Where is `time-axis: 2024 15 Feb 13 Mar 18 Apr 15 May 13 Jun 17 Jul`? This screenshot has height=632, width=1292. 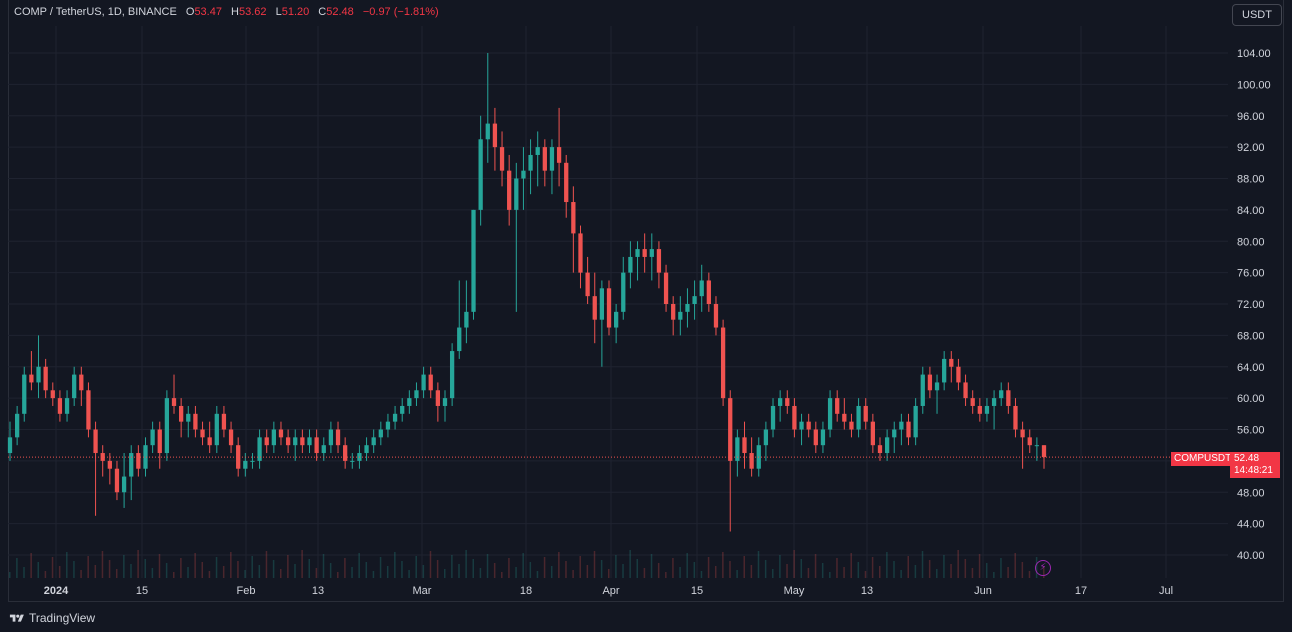
time-axis: 2024 15 Feb 13 Mar 18 Apr 15 May 13 Jun 17 Jul is located at coordinates (608, 591).